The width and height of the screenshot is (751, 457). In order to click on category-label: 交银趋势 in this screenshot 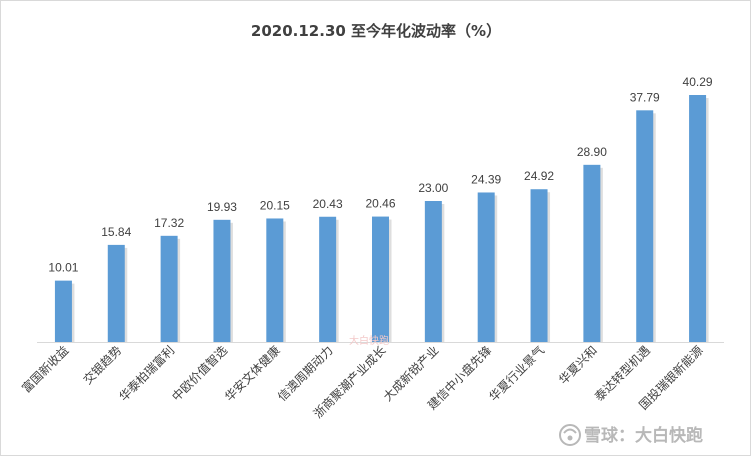, I will do `click(102, 365)`.